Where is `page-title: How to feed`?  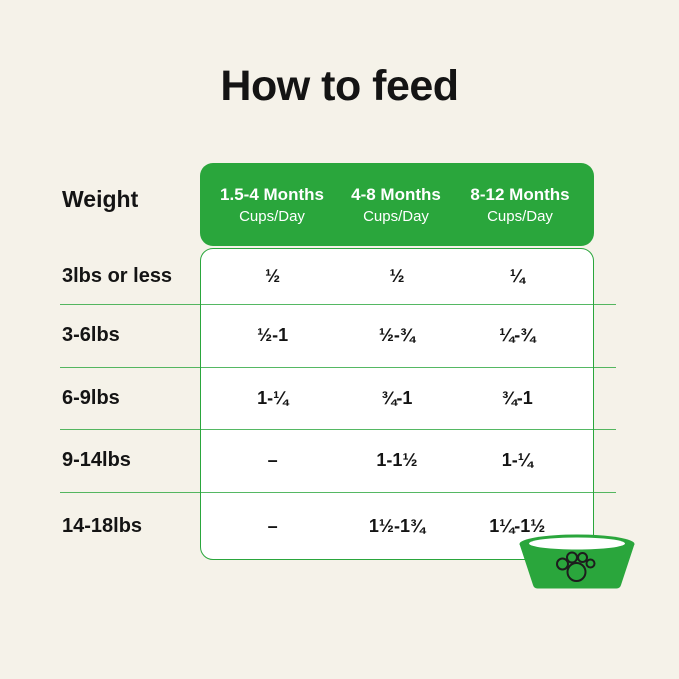
page-title: How to feed is located at coordinates (339, 86).